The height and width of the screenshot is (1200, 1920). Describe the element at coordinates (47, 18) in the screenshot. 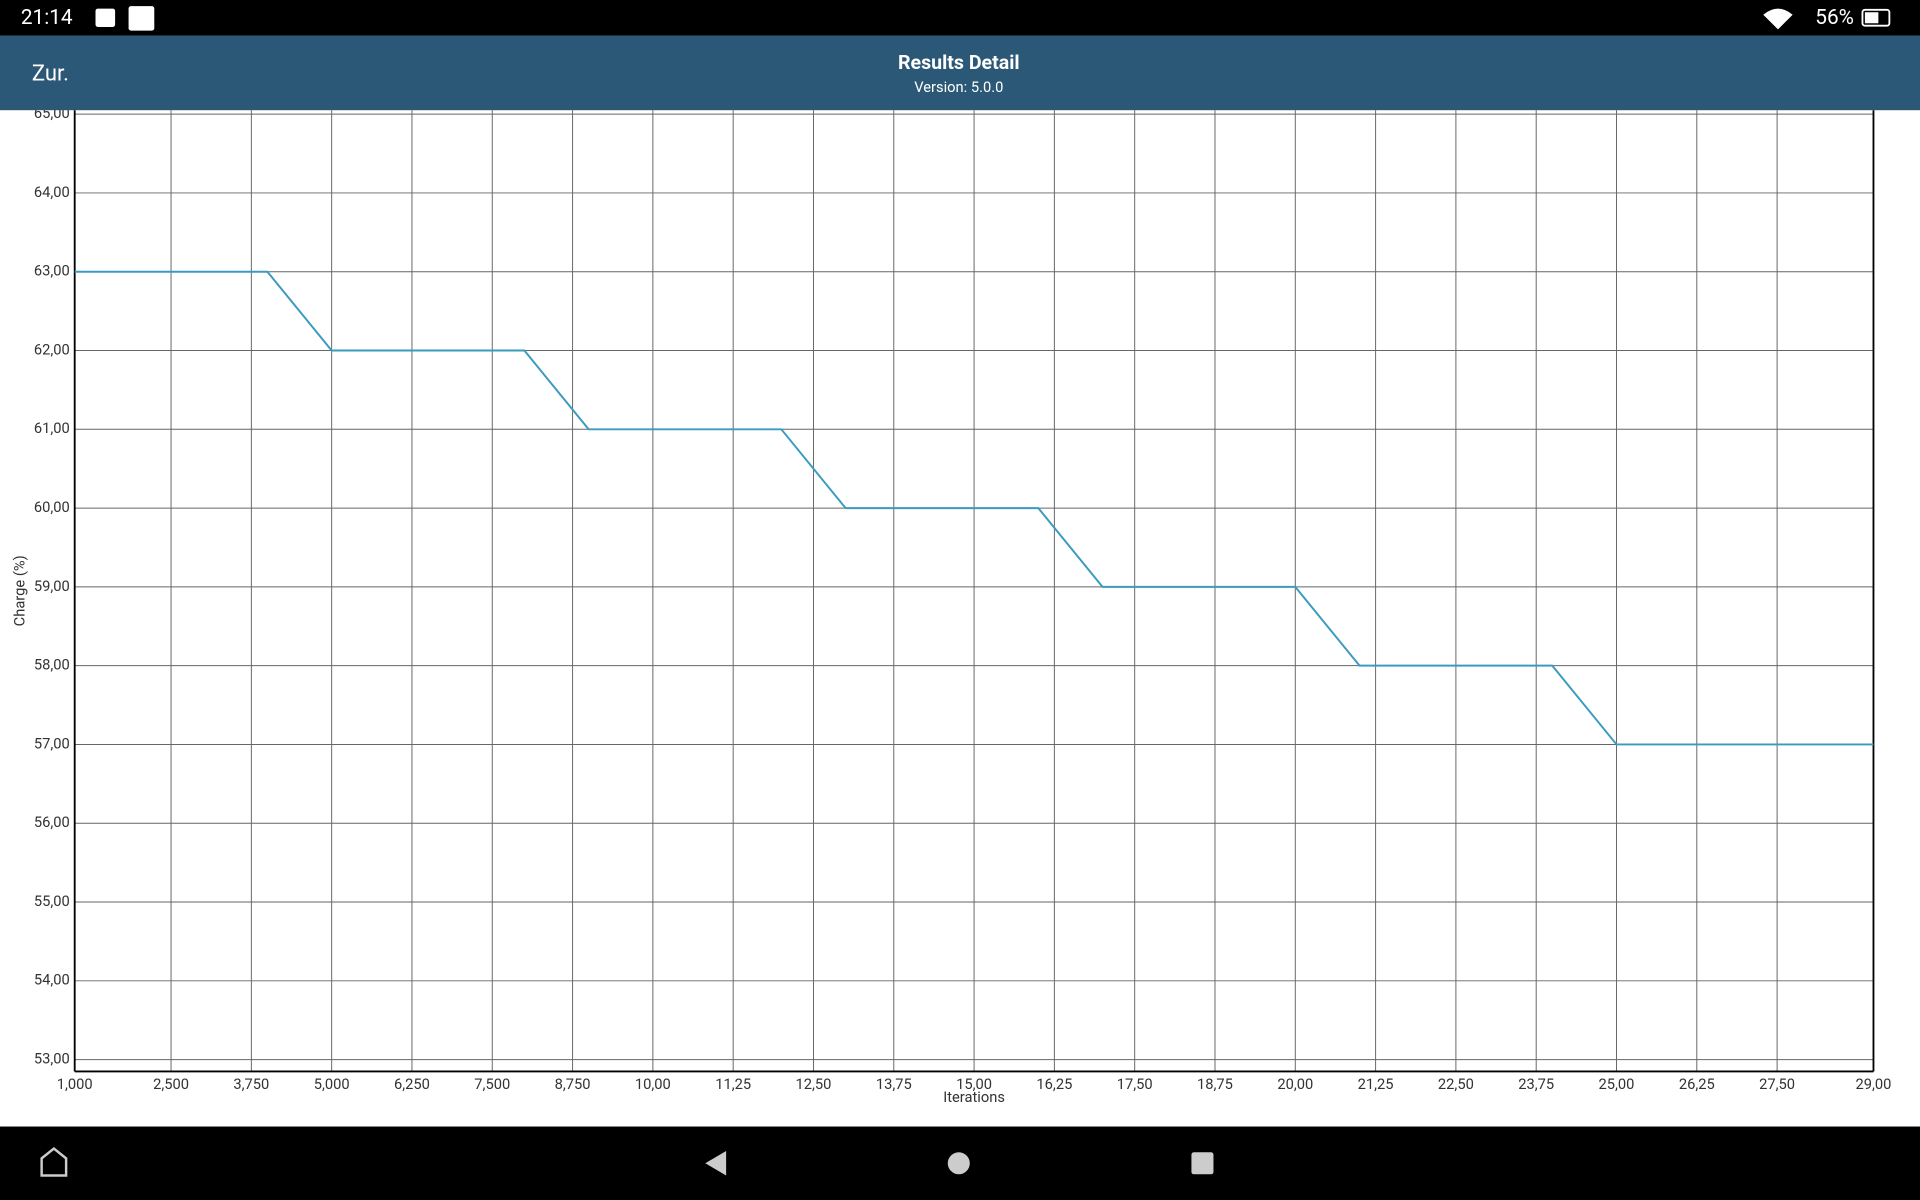

I see `status-time: 21:14` at that location.